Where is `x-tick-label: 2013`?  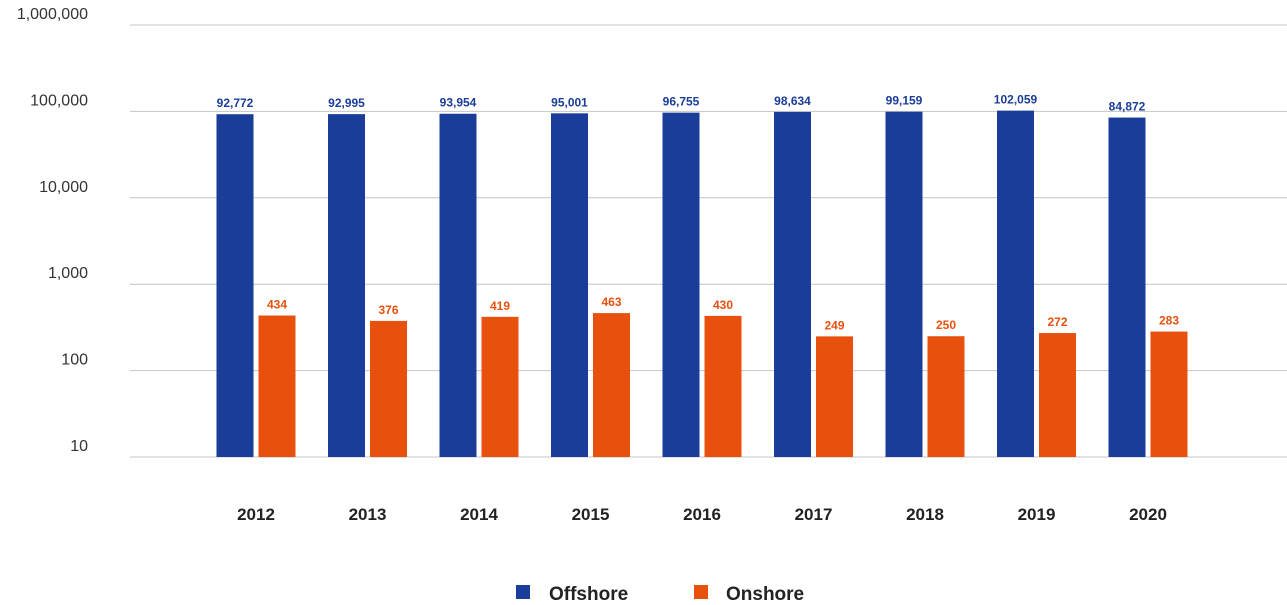 x-tick-label: 2013 is located at coordinates (368, 514).